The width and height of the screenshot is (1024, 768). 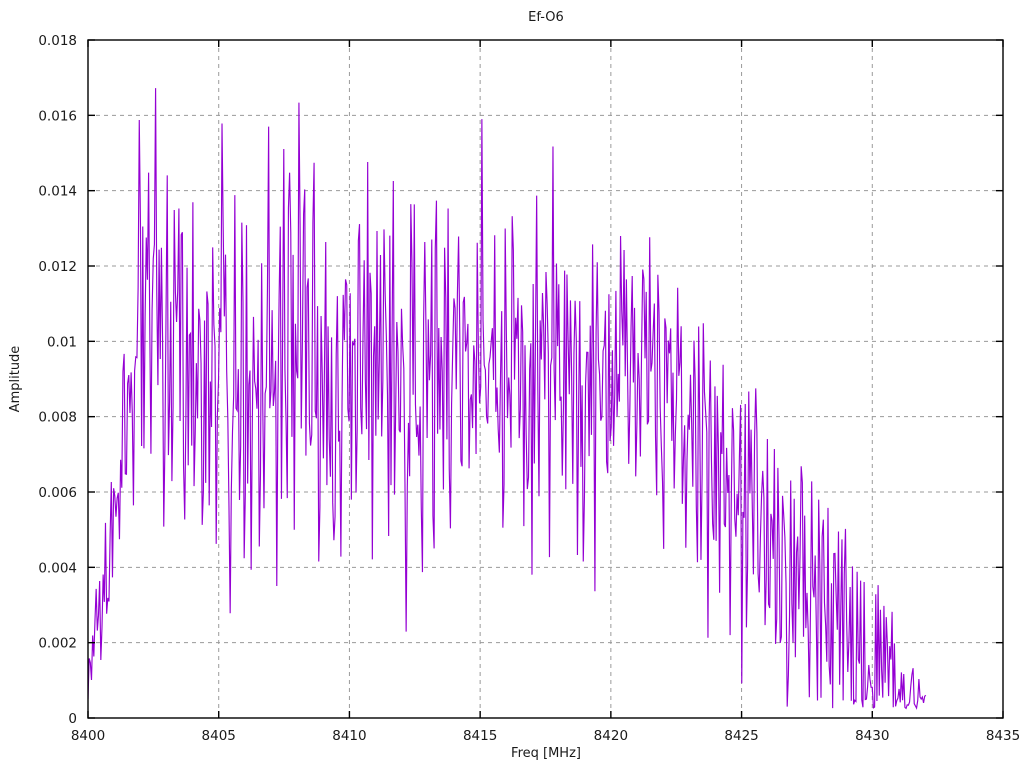 I want to click on chart-title: Ef-O6, so click(x=546, y=17).